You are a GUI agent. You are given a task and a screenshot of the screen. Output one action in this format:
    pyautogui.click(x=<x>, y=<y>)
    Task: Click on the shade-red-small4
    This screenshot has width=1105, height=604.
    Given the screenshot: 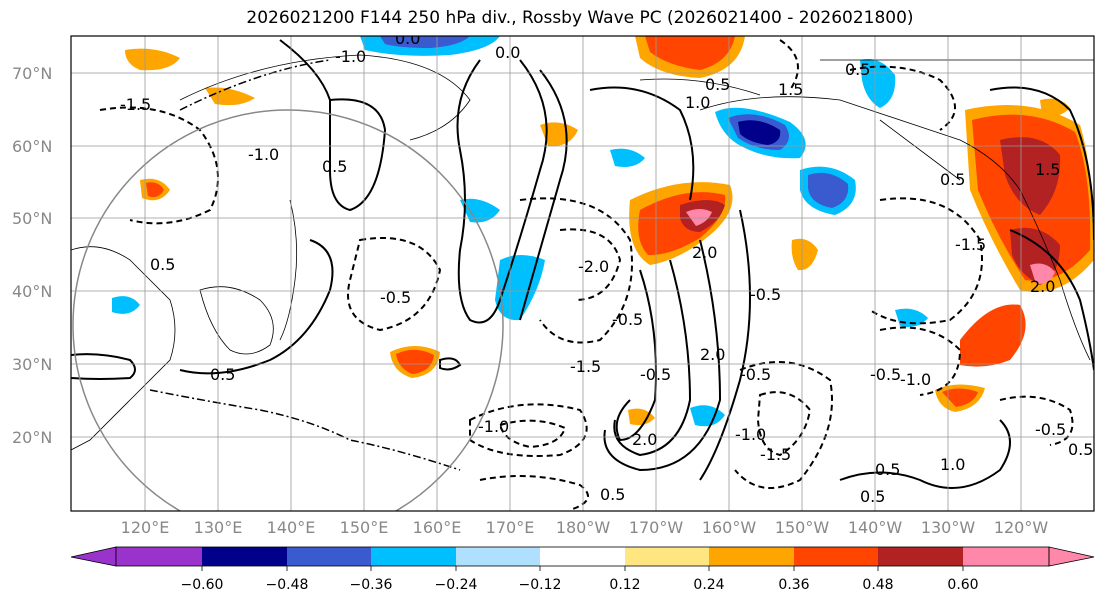 What is the action you would take?
    pyautogui.click(x=155, y=190)
    